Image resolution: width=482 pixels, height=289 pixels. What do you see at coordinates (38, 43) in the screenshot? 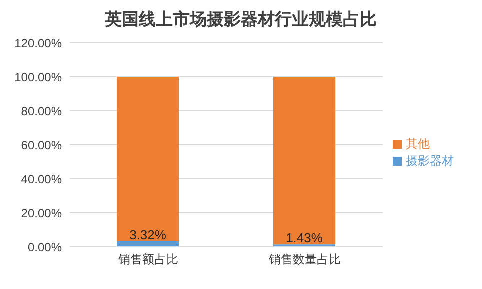
I see `y-tick-label: 120.00%` at bounding box center [38, 43].